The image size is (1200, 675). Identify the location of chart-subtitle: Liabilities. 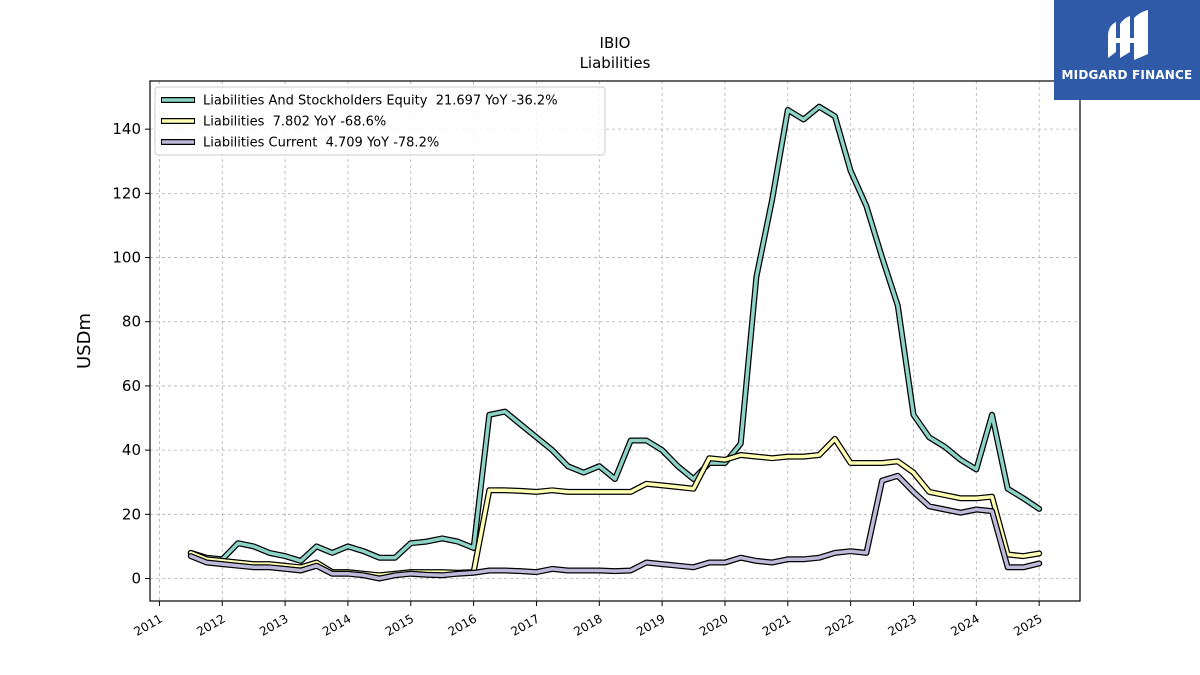
(615, 63).